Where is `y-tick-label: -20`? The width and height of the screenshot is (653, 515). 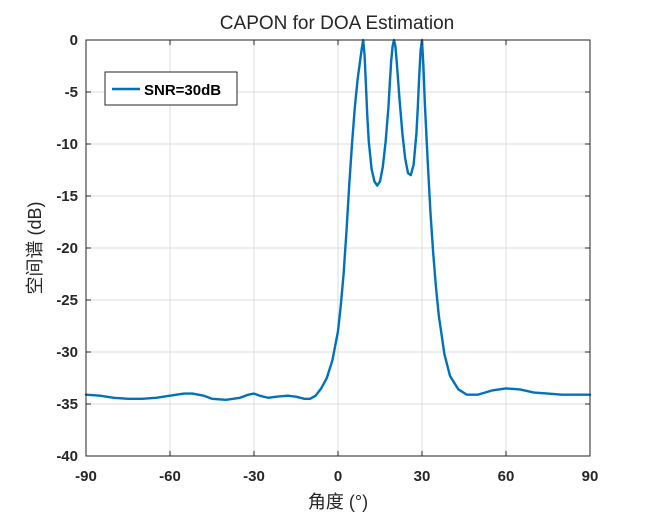
y-tick-label: -20 is located at coordinates (67, 248).